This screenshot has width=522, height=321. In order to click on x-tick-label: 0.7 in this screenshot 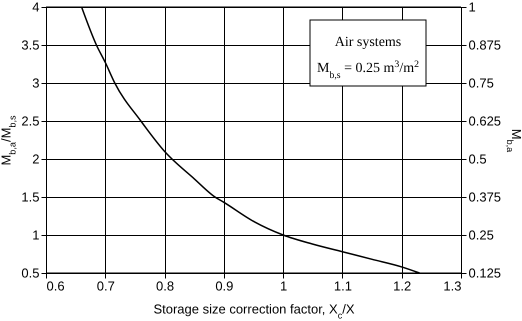, I will do `click(105, 286)`.